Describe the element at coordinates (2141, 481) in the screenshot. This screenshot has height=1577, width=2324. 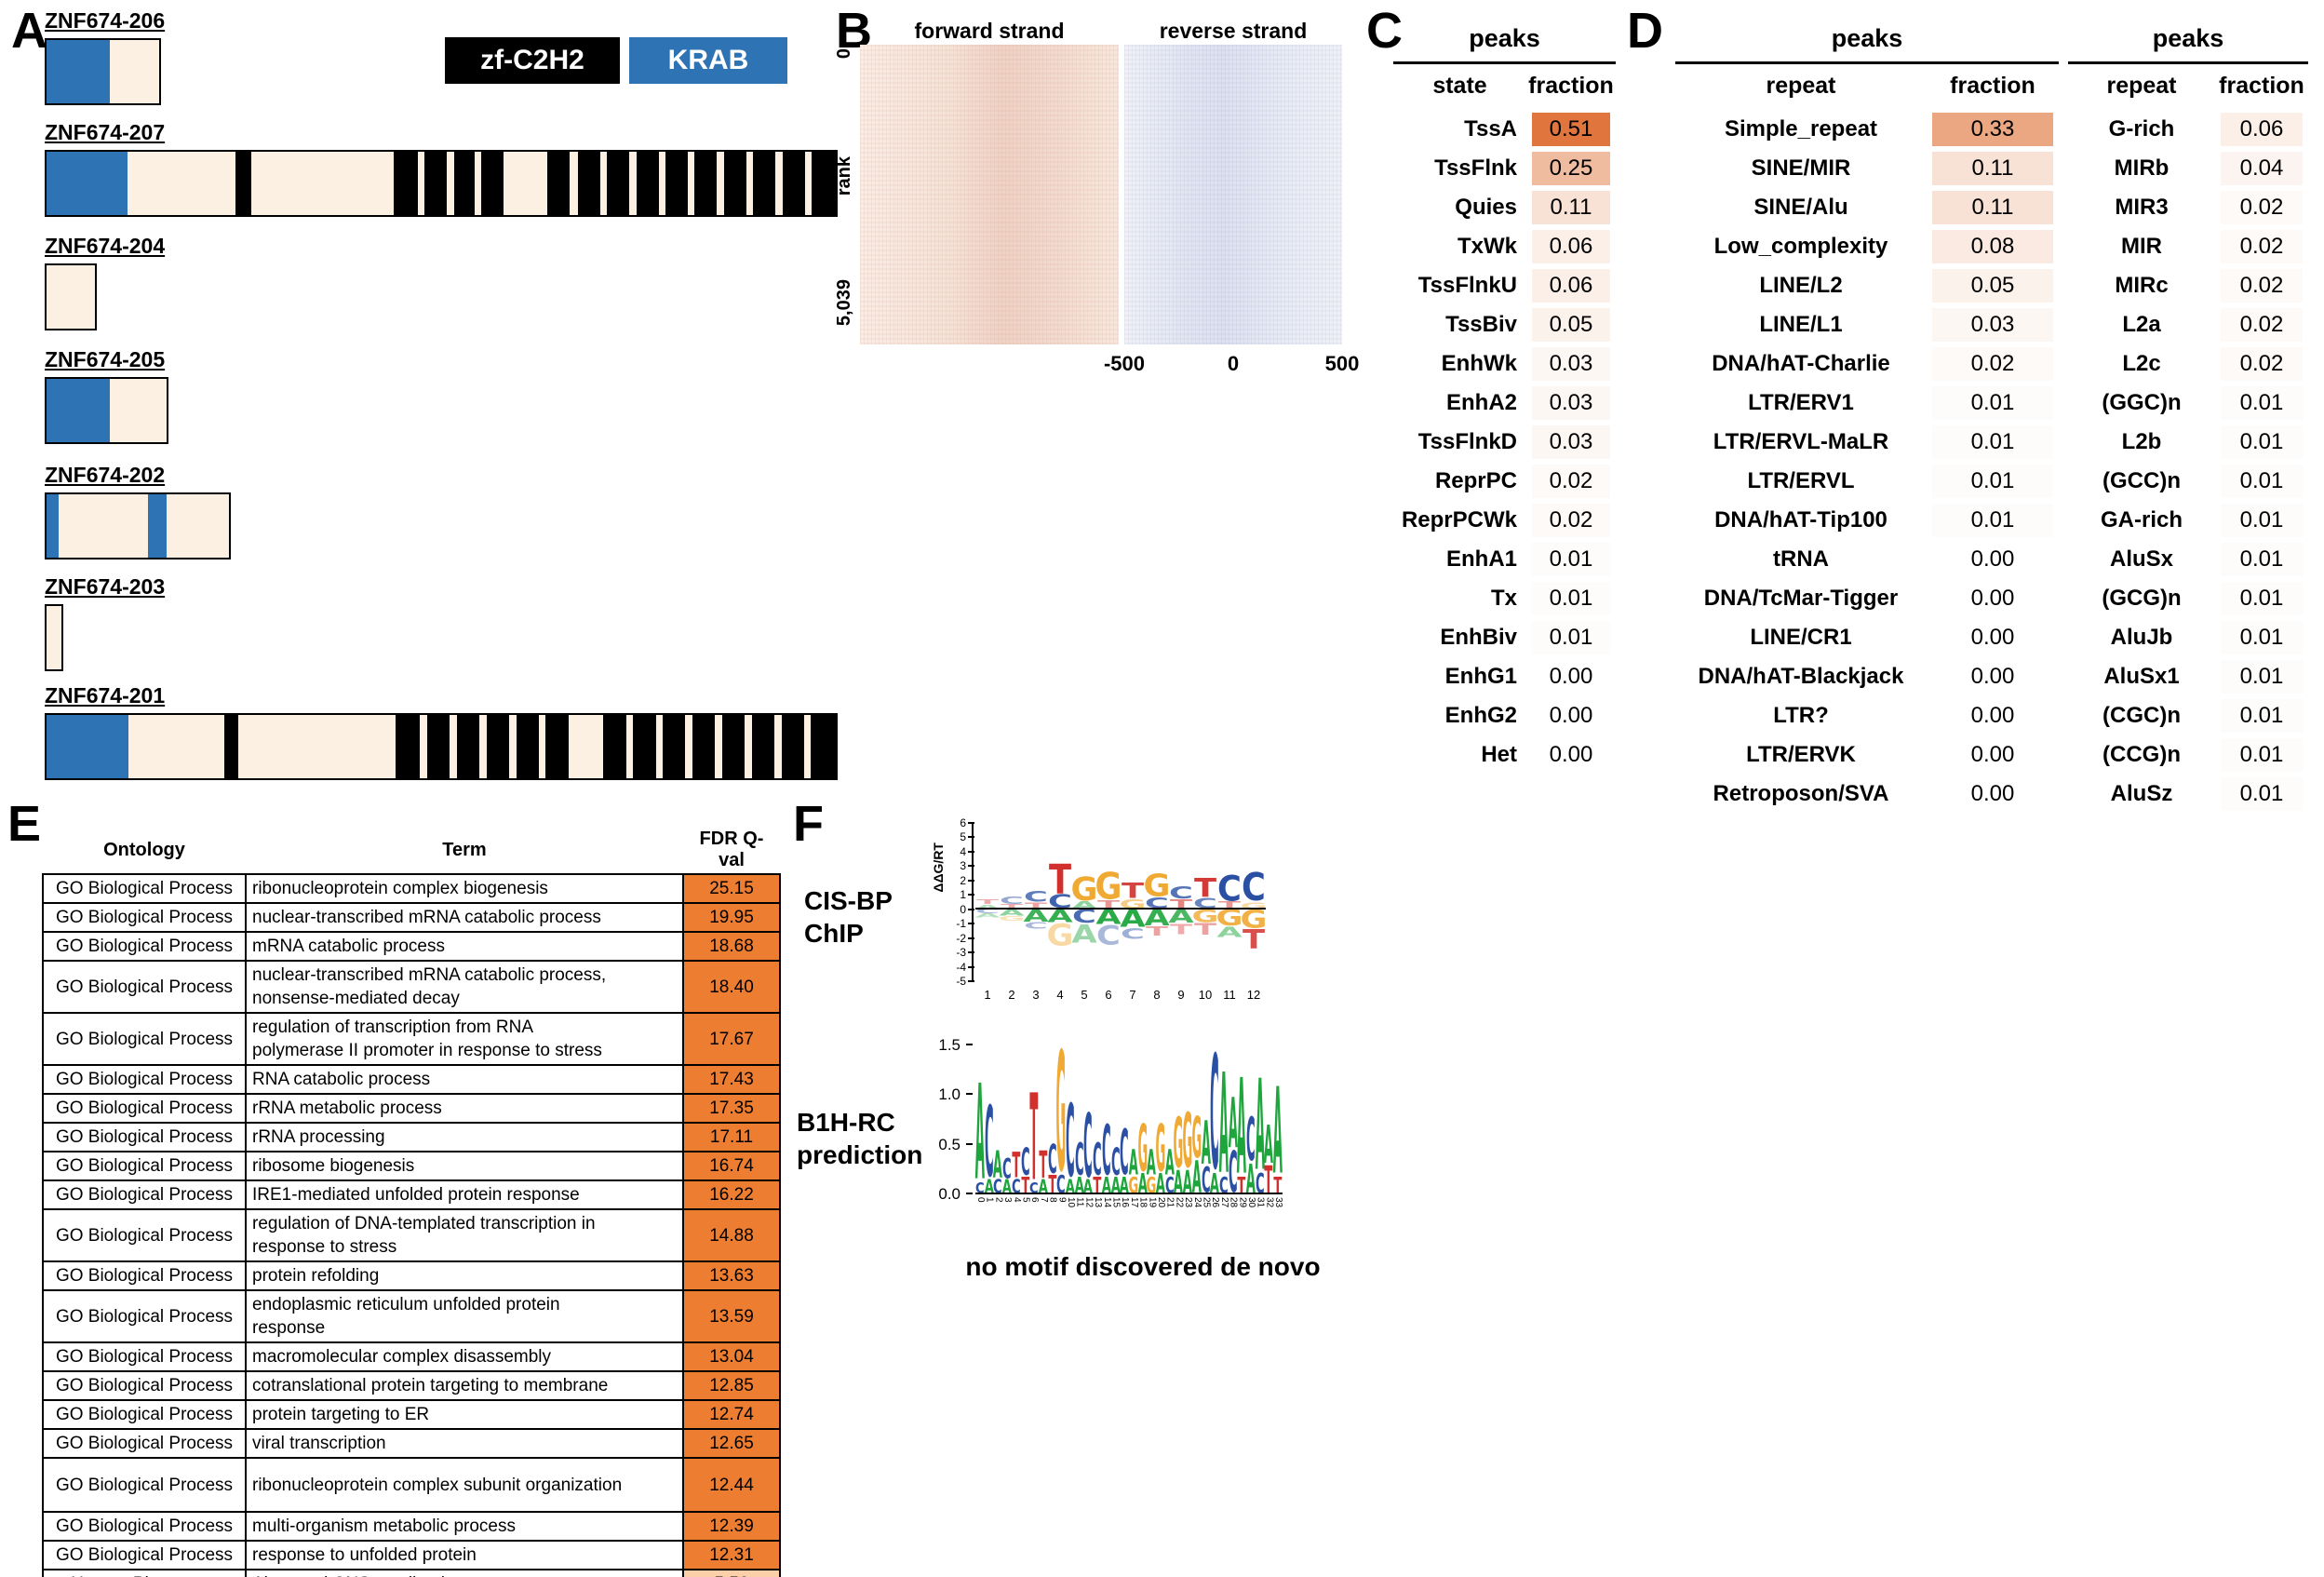
I see `peaks-name-cell: (GCC)n` at that location.